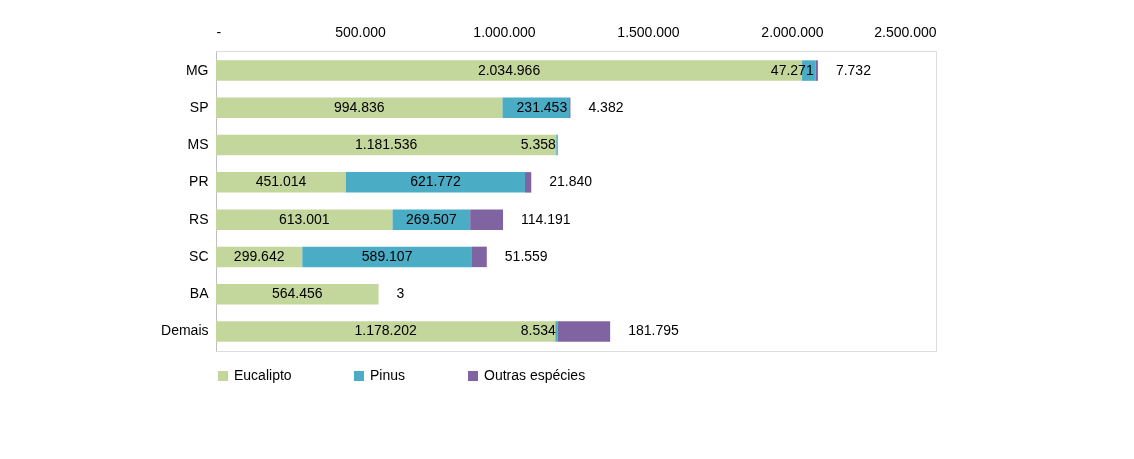  I want to click on legend-label: Outras espécies, so click(535, 375).